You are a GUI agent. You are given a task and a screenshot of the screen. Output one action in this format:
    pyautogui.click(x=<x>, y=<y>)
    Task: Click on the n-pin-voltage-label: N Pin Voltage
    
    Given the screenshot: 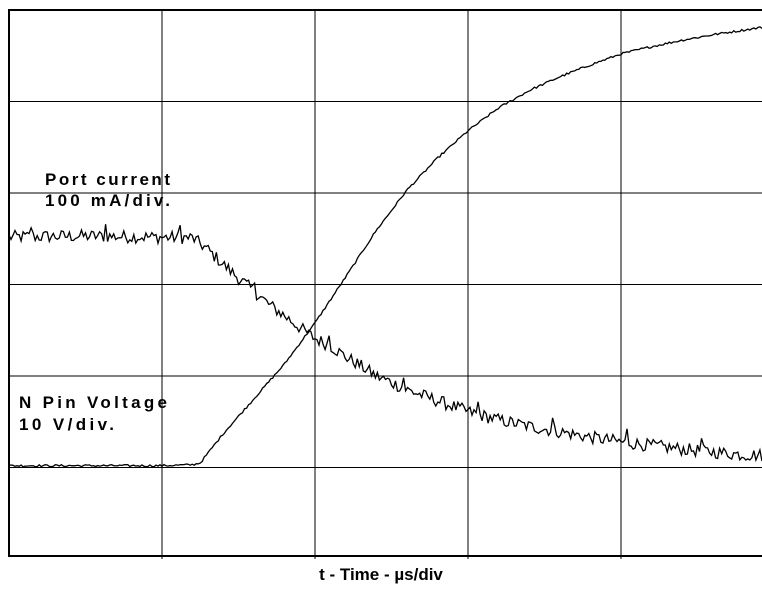 What is the action you would take?
    pyautogui.click(x=93, y=402)
    